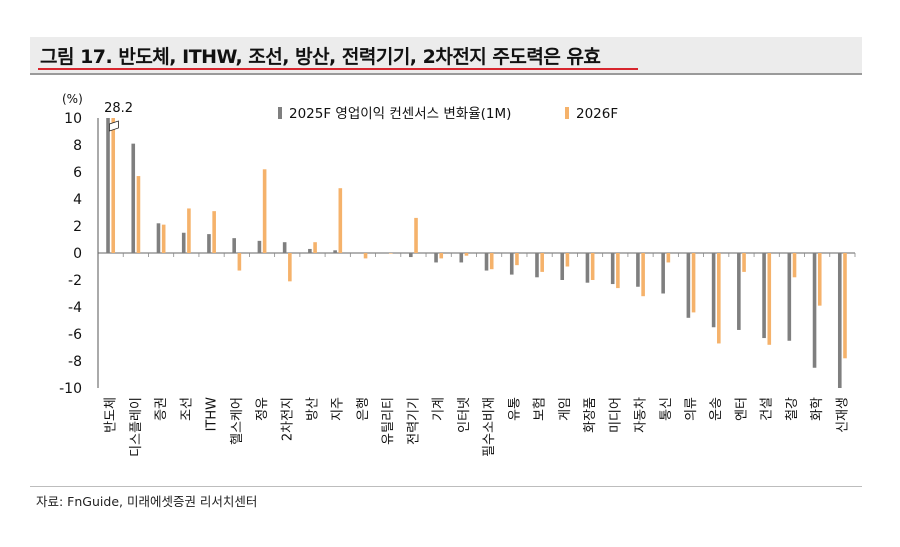 The height and width of the screenshot is (547, 900). Describe the element at coordinates (842, 415) in the screenshot. I see `x-category-label: 신재생` at that location.